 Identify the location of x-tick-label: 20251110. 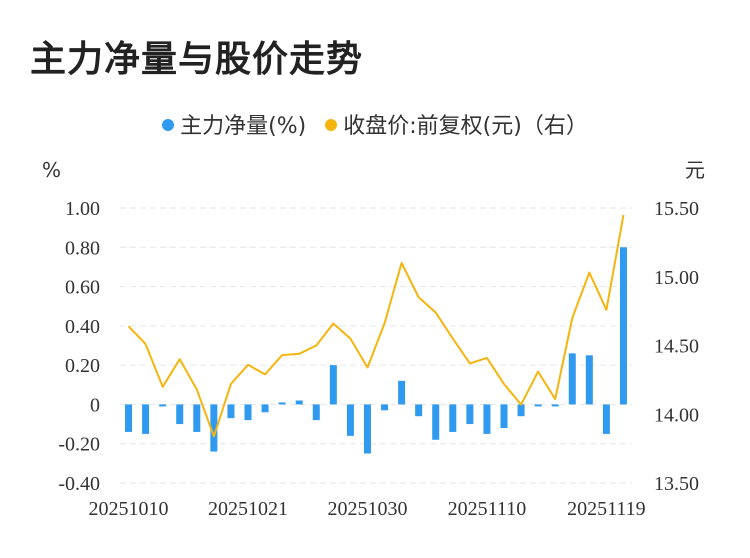
(487, 509).